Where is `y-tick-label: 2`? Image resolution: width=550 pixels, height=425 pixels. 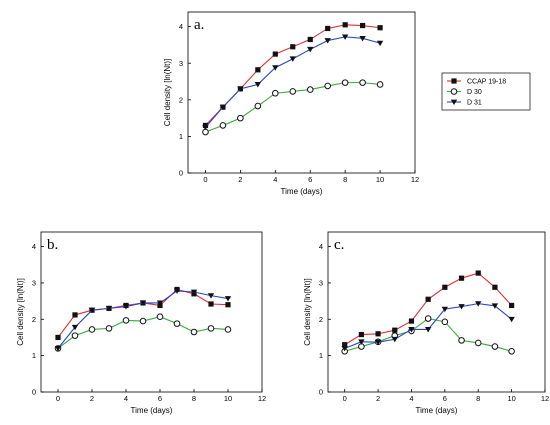
y-tick-label: 2 is located at coordinates (181, 99).